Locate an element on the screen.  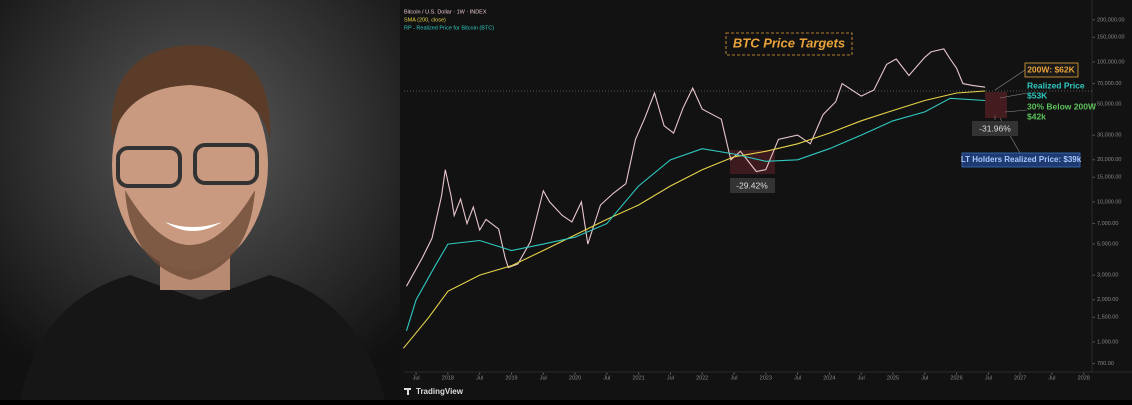
chart-title: BTC Price Targets is located at coordinates (789, 42).